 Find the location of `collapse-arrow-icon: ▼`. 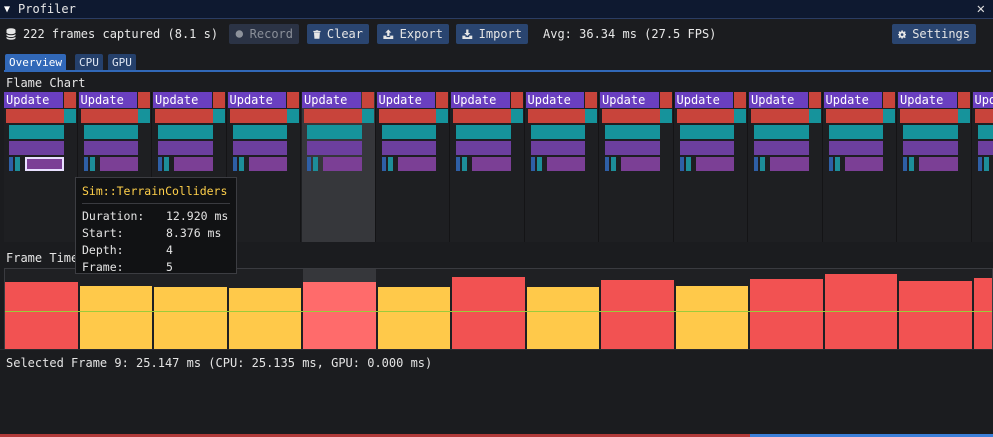

collapse-arrow-icon: ▼ is located at coordinates (7, 9).